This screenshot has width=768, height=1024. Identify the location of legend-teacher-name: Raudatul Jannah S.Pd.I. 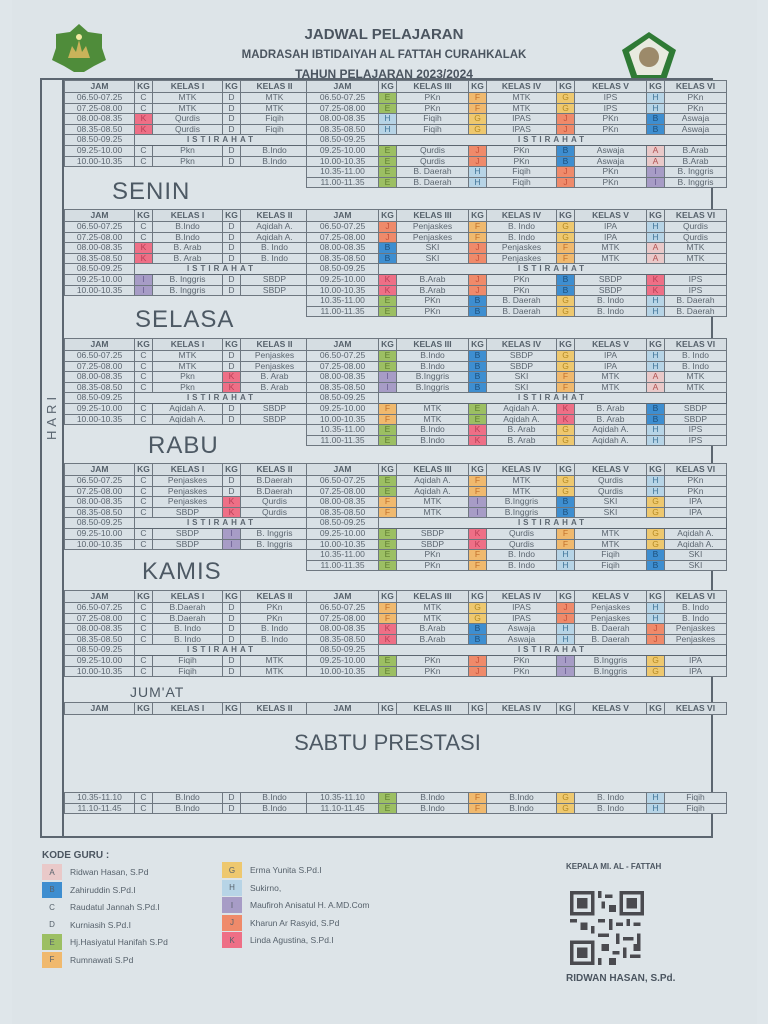
(115, 907).